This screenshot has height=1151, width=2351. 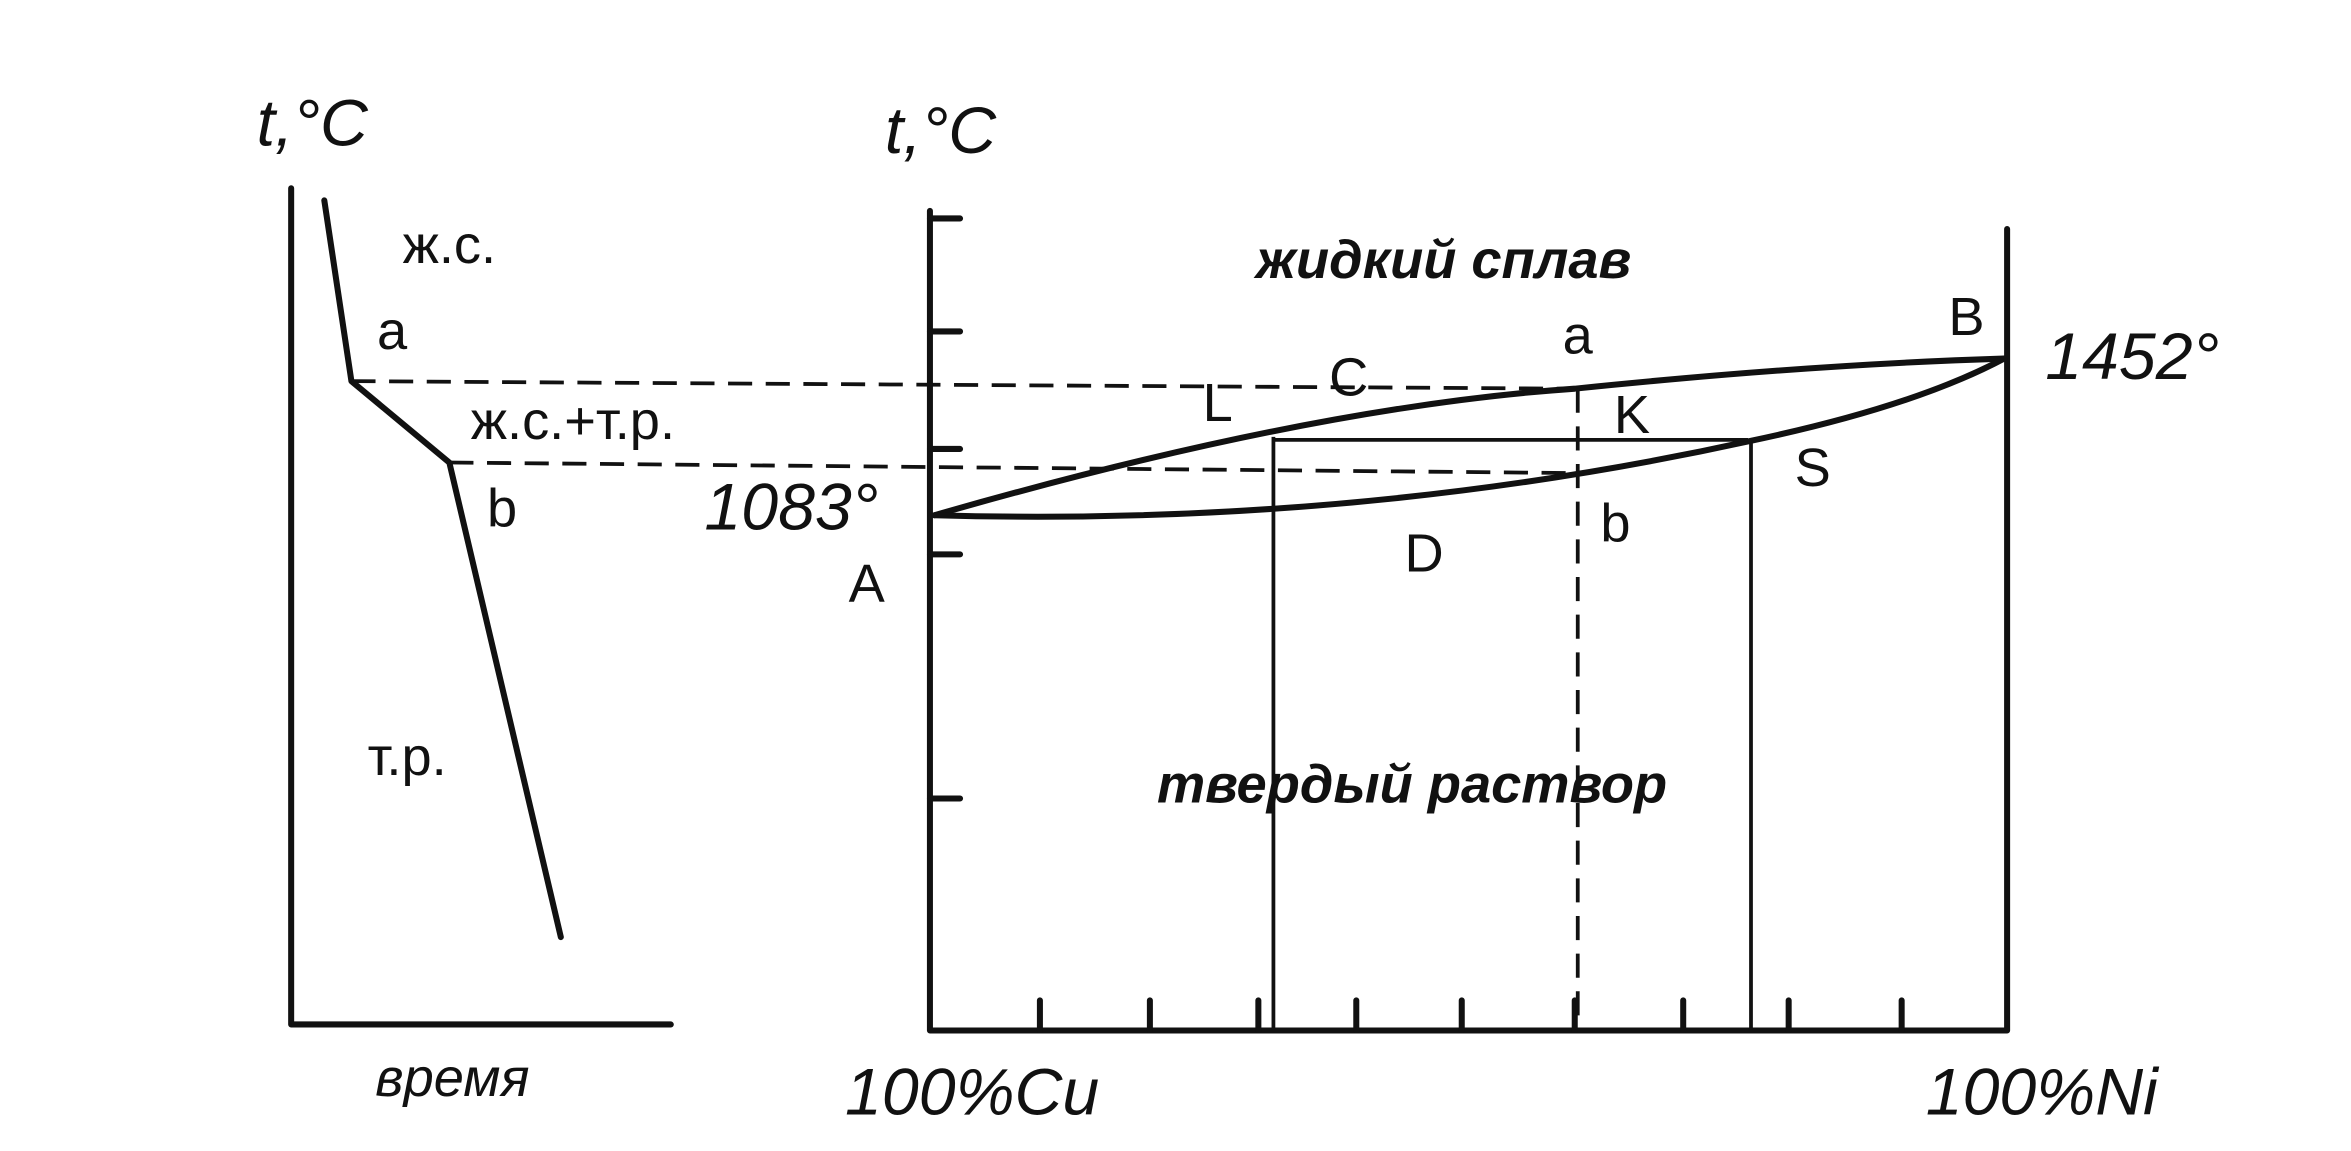 I want to click on vertical-line, so click(x=1512, y=733).